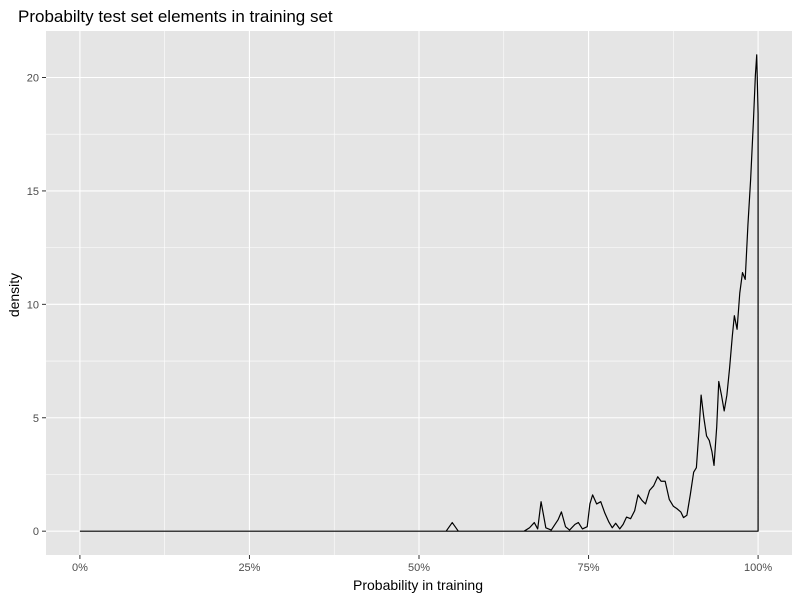  I want to click on x-tick-label: 100%, so click(758, 568).